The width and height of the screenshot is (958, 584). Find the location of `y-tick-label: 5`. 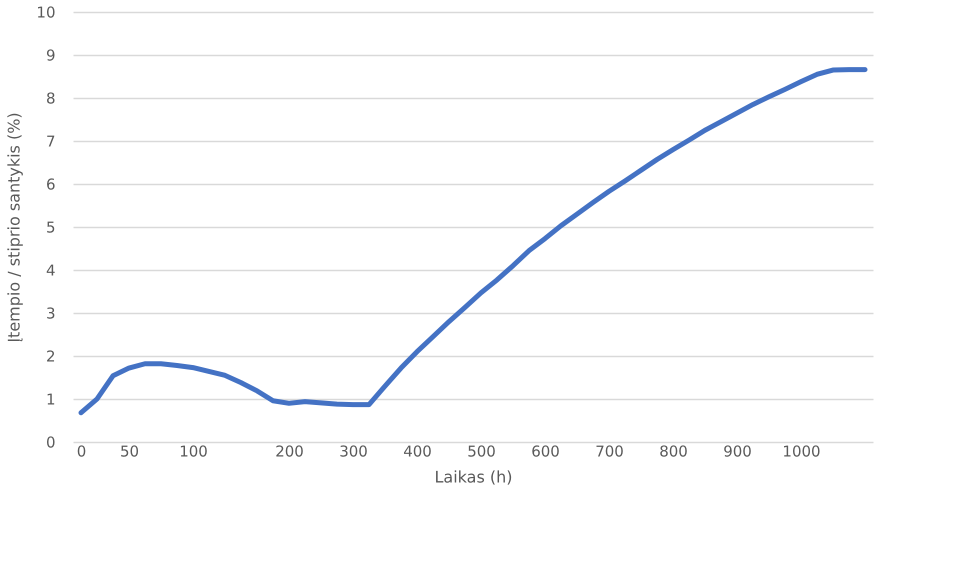

y-tick-label: 5 is located at coordinates (51, 227).